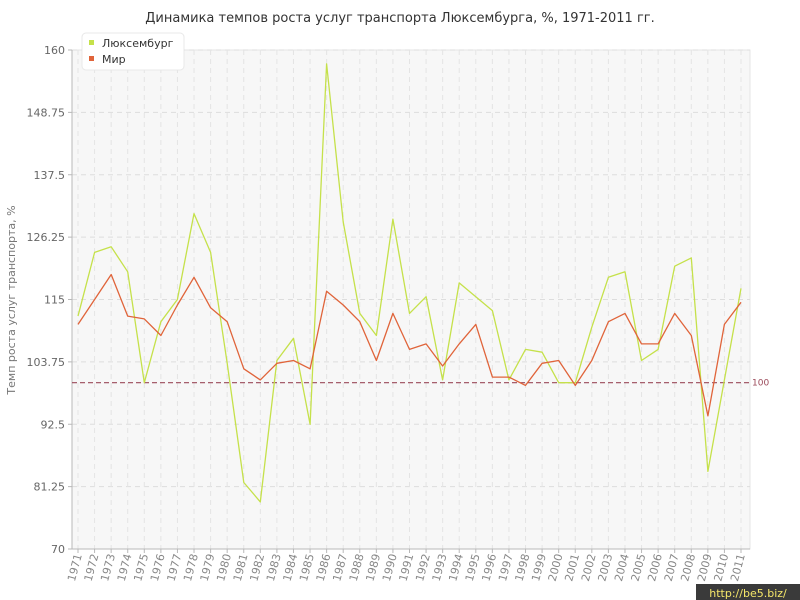 The width and height of the screenshot is (800, 600). I want to click on watermark-link: http://be5.biz/, so click(748, 593).